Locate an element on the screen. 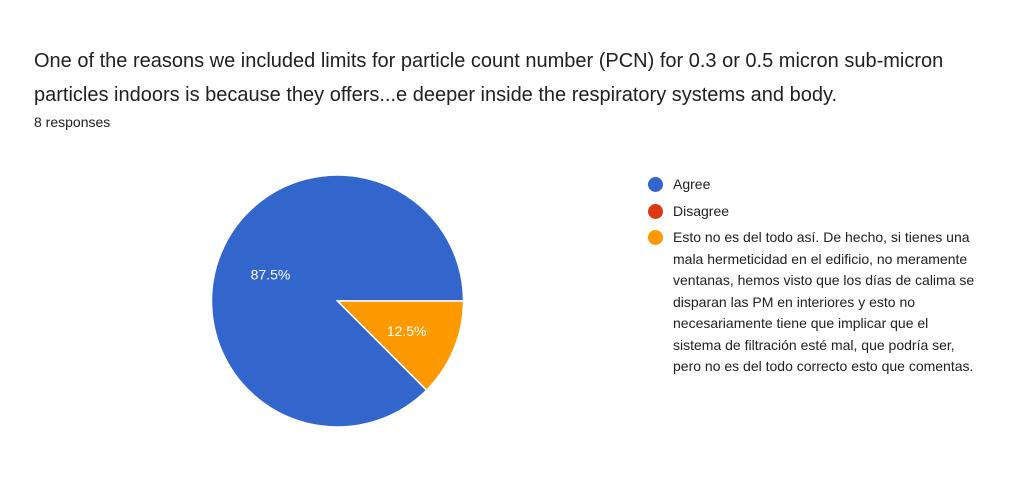 The height and width of the screenshot is (486, 1024). pie-data-label-2: 12.5% is located at coordinates (407, 331).